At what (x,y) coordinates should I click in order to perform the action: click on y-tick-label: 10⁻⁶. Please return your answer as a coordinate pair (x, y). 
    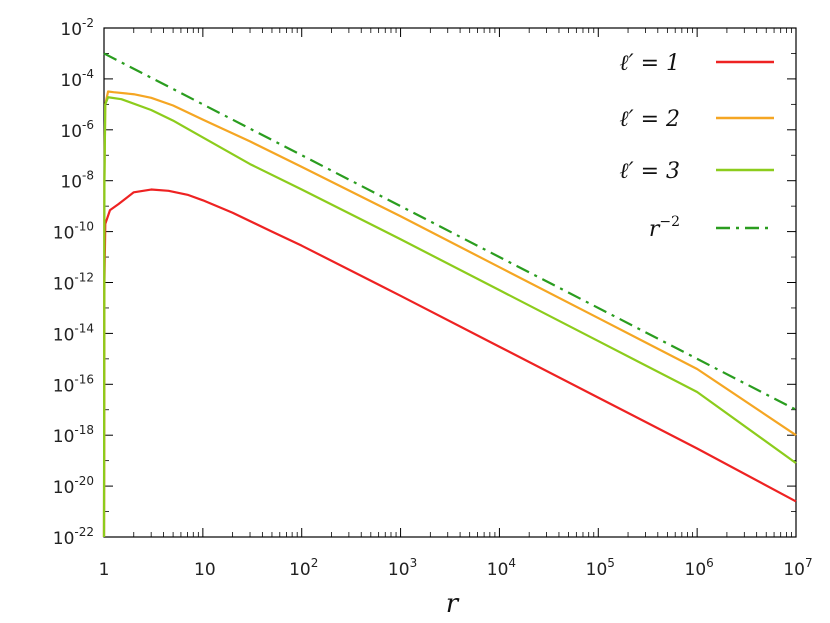
    Looking at the image, I should click on (77, 130).